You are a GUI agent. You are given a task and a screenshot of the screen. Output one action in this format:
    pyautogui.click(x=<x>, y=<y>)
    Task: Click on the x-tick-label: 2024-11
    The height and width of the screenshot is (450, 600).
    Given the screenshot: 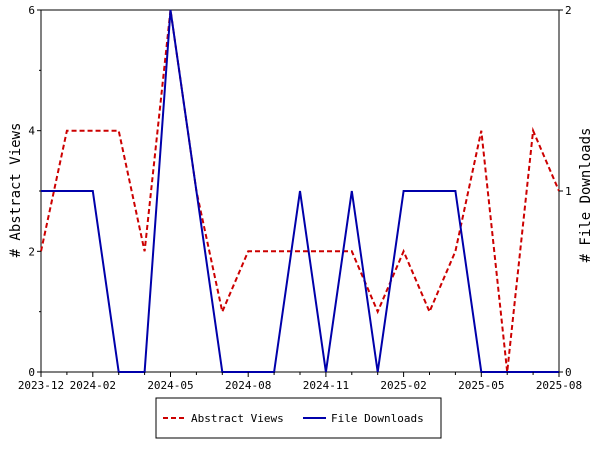 What is the action you would take?
    pyautogui.click(x=326, y=385)
    